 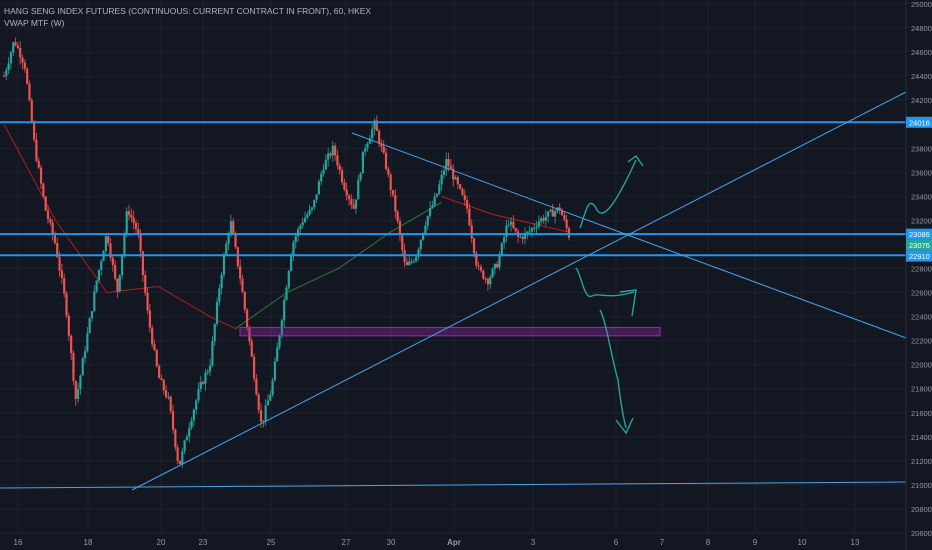 What do you see at coordinates (454, 542) in the screenshot?
I see `x-tick-label: Apr` at bounding box center [454, 542].